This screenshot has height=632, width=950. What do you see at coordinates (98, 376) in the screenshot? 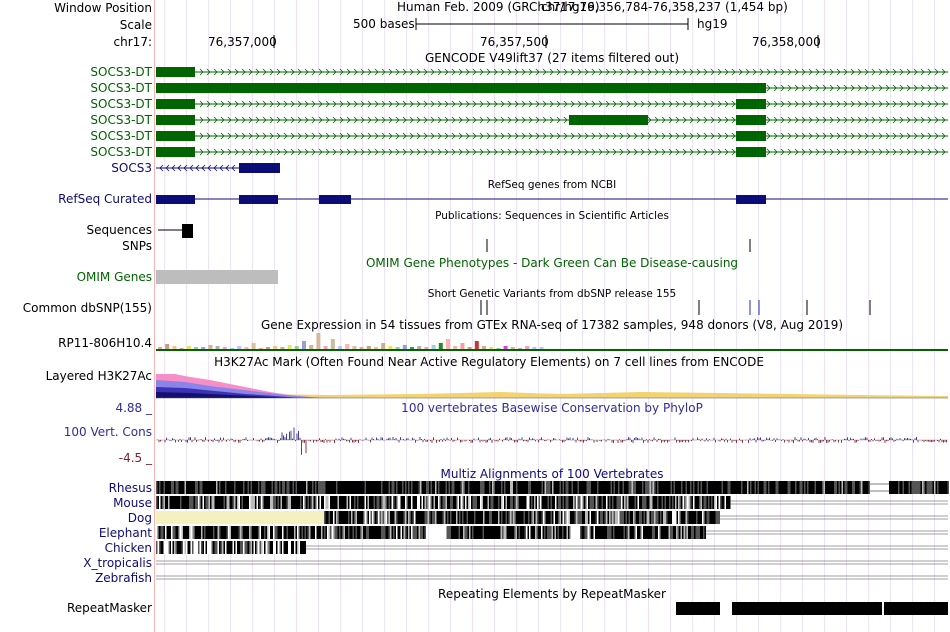
I see `h3k27ac-track-label: Layered H3K27Ac` at bounding box center [98, 376].